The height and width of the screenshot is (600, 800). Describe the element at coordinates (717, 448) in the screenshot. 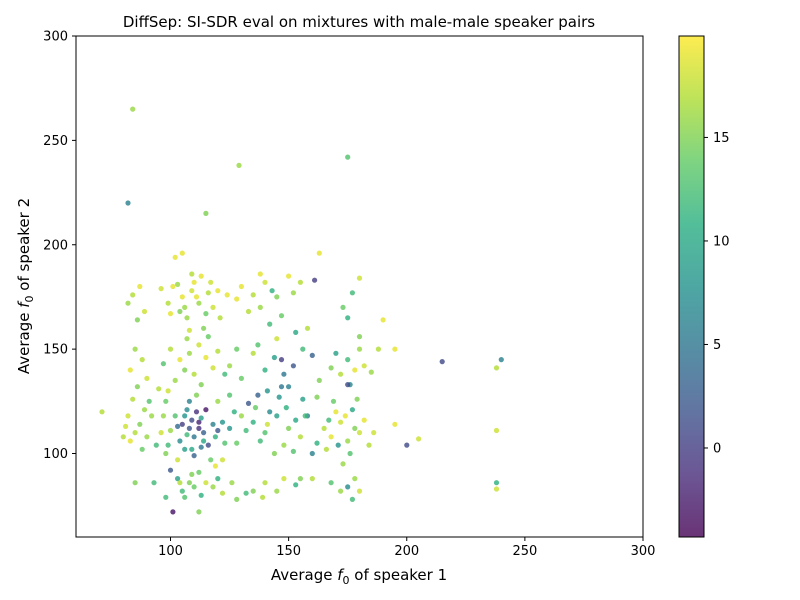

I see `colorbar-tick-label: 0` at that location.